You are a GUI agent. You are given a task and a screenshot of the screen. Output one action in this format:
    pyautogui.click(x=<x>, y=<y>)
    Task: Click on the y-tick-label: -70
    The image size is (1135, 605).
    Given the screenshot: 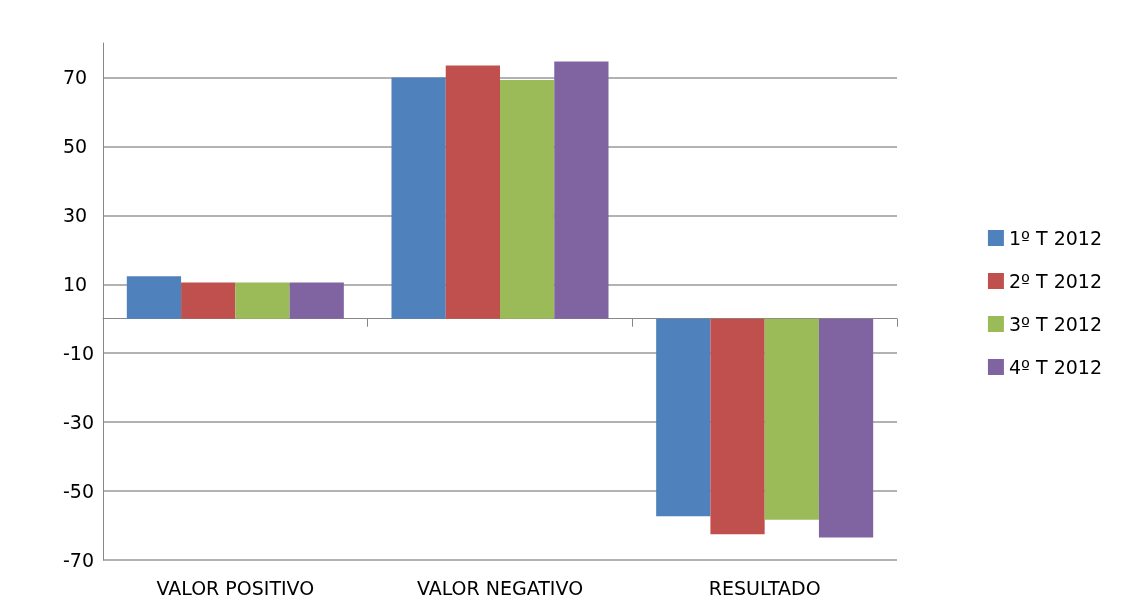 What is the action you would take?
    pyautogui.click(x=79, y=560)
    